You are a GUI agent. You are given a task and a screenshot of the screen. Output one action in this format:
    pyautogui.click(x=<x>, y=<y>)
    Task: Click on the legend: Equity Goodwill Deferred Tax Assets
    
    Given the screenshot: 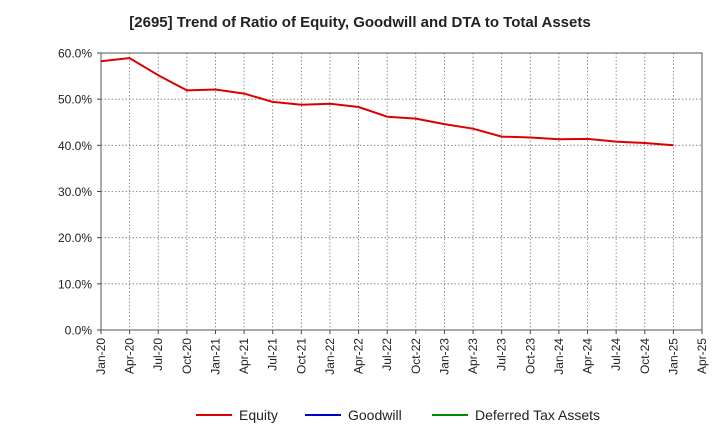 What is the action you would take?
    pyautogui.click(x=398, y=415)
    